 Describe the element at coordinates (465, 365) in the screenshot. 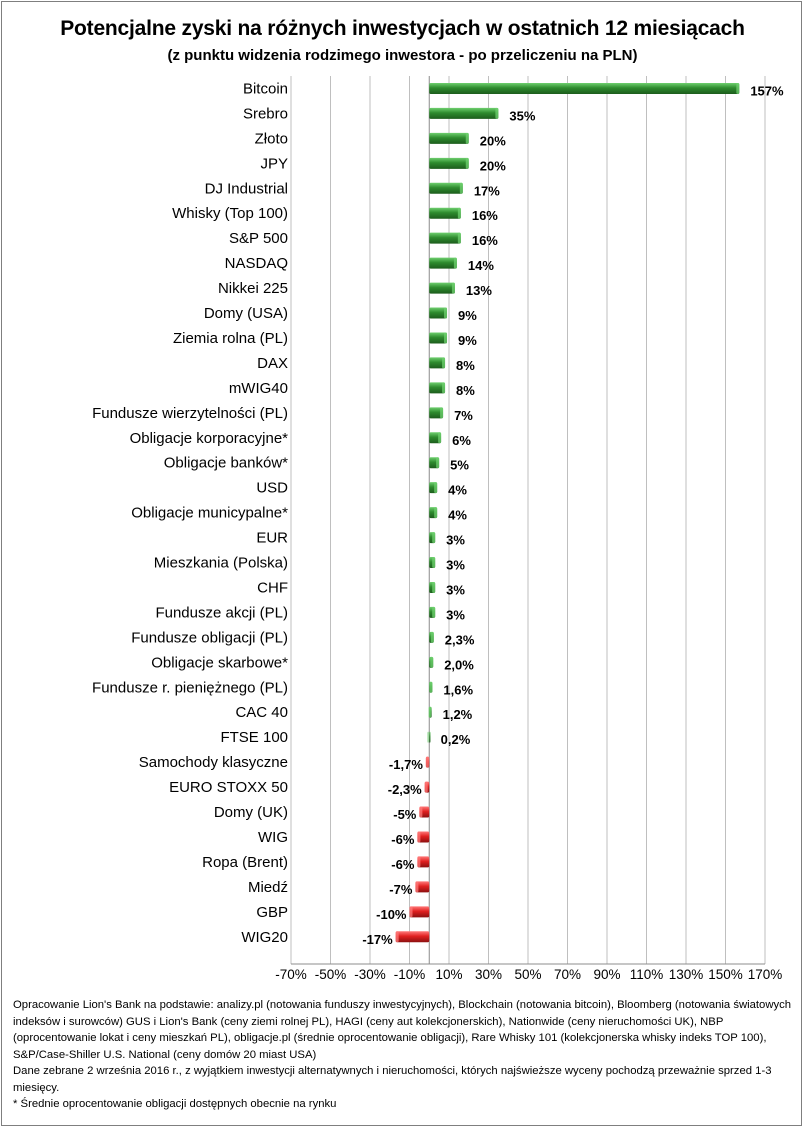

I see `value-label: 8%` at that location.